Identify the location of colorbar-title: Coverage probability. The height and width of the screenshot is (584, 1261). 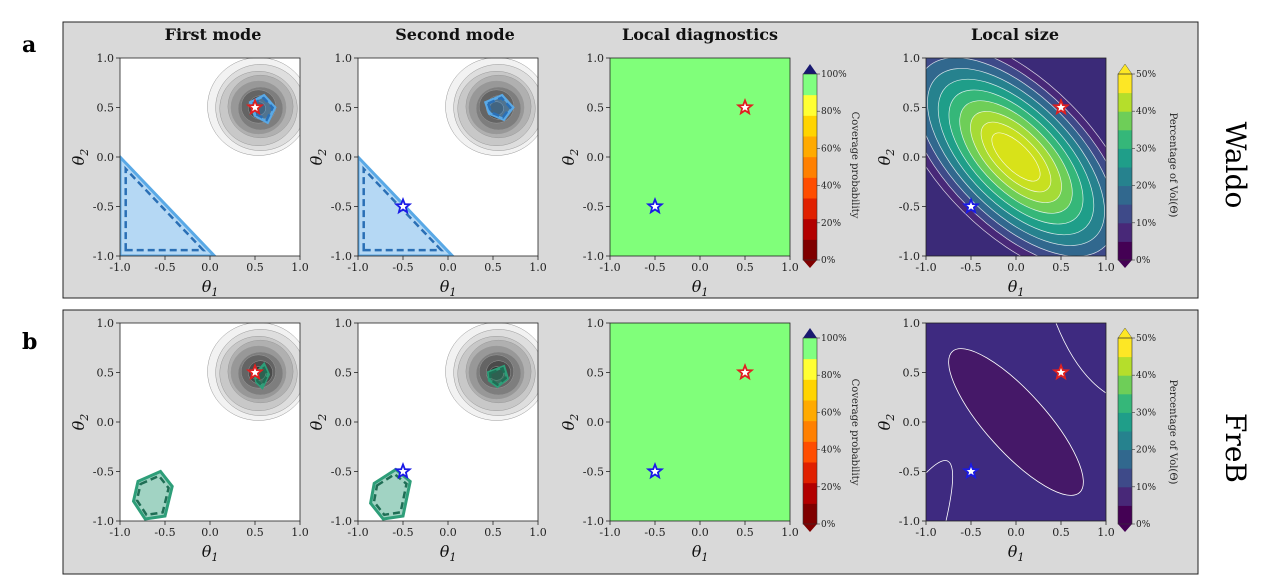
(854, 432).